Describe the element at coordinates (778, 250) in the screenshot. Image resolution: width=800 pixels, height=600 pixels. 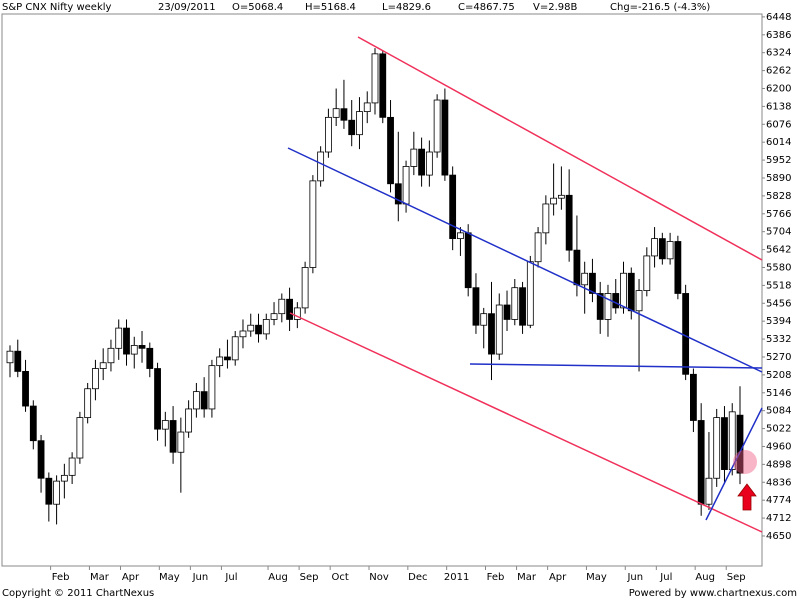
I see `y-tick-label: 5642` at that location.